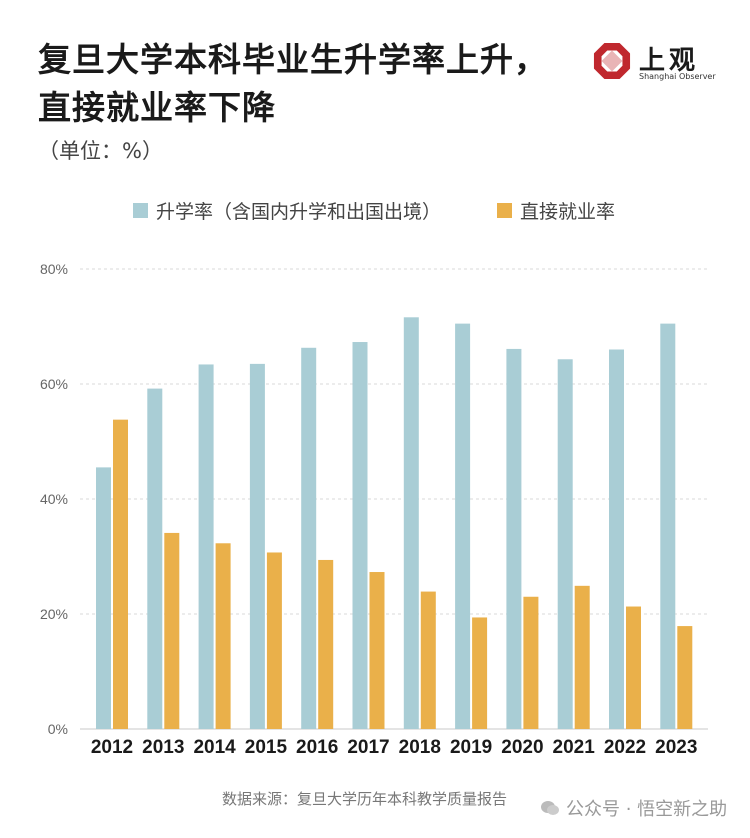  Describe the element at coordinates (140, 210) in the screenshot. I see `legend-swatch-further-study` at that location.